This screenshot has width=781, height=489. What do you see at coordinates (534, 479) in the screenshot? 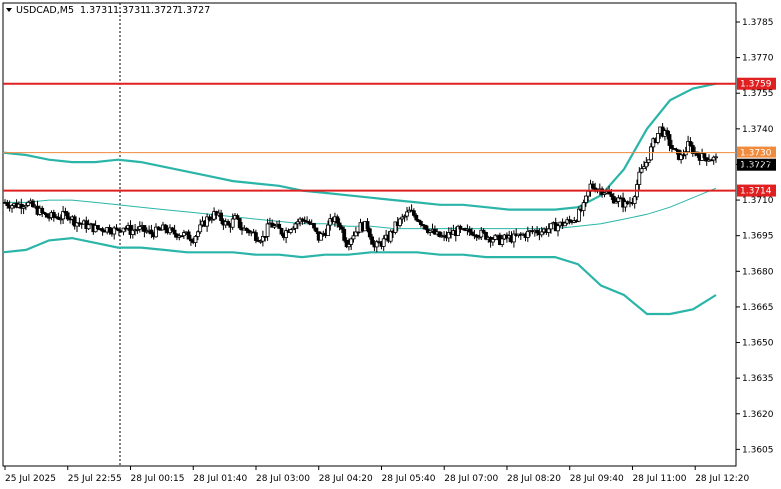
I see `x-tick-label: 28 Jul 08:20` at bounding box center [534, 479].